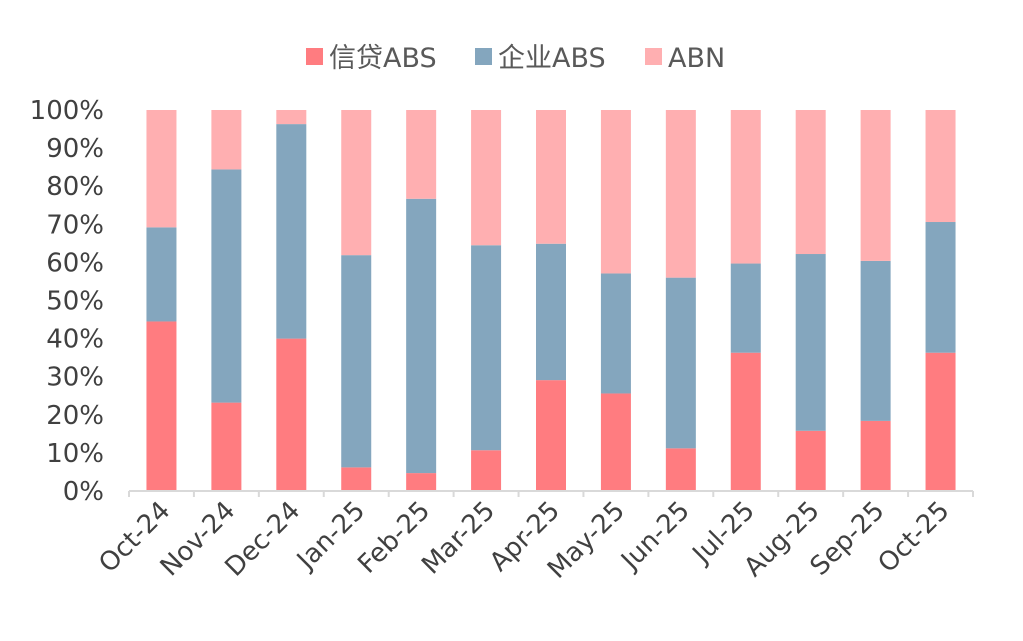  I want to click on x-tick-label: Mar-25, so click(458, 538).